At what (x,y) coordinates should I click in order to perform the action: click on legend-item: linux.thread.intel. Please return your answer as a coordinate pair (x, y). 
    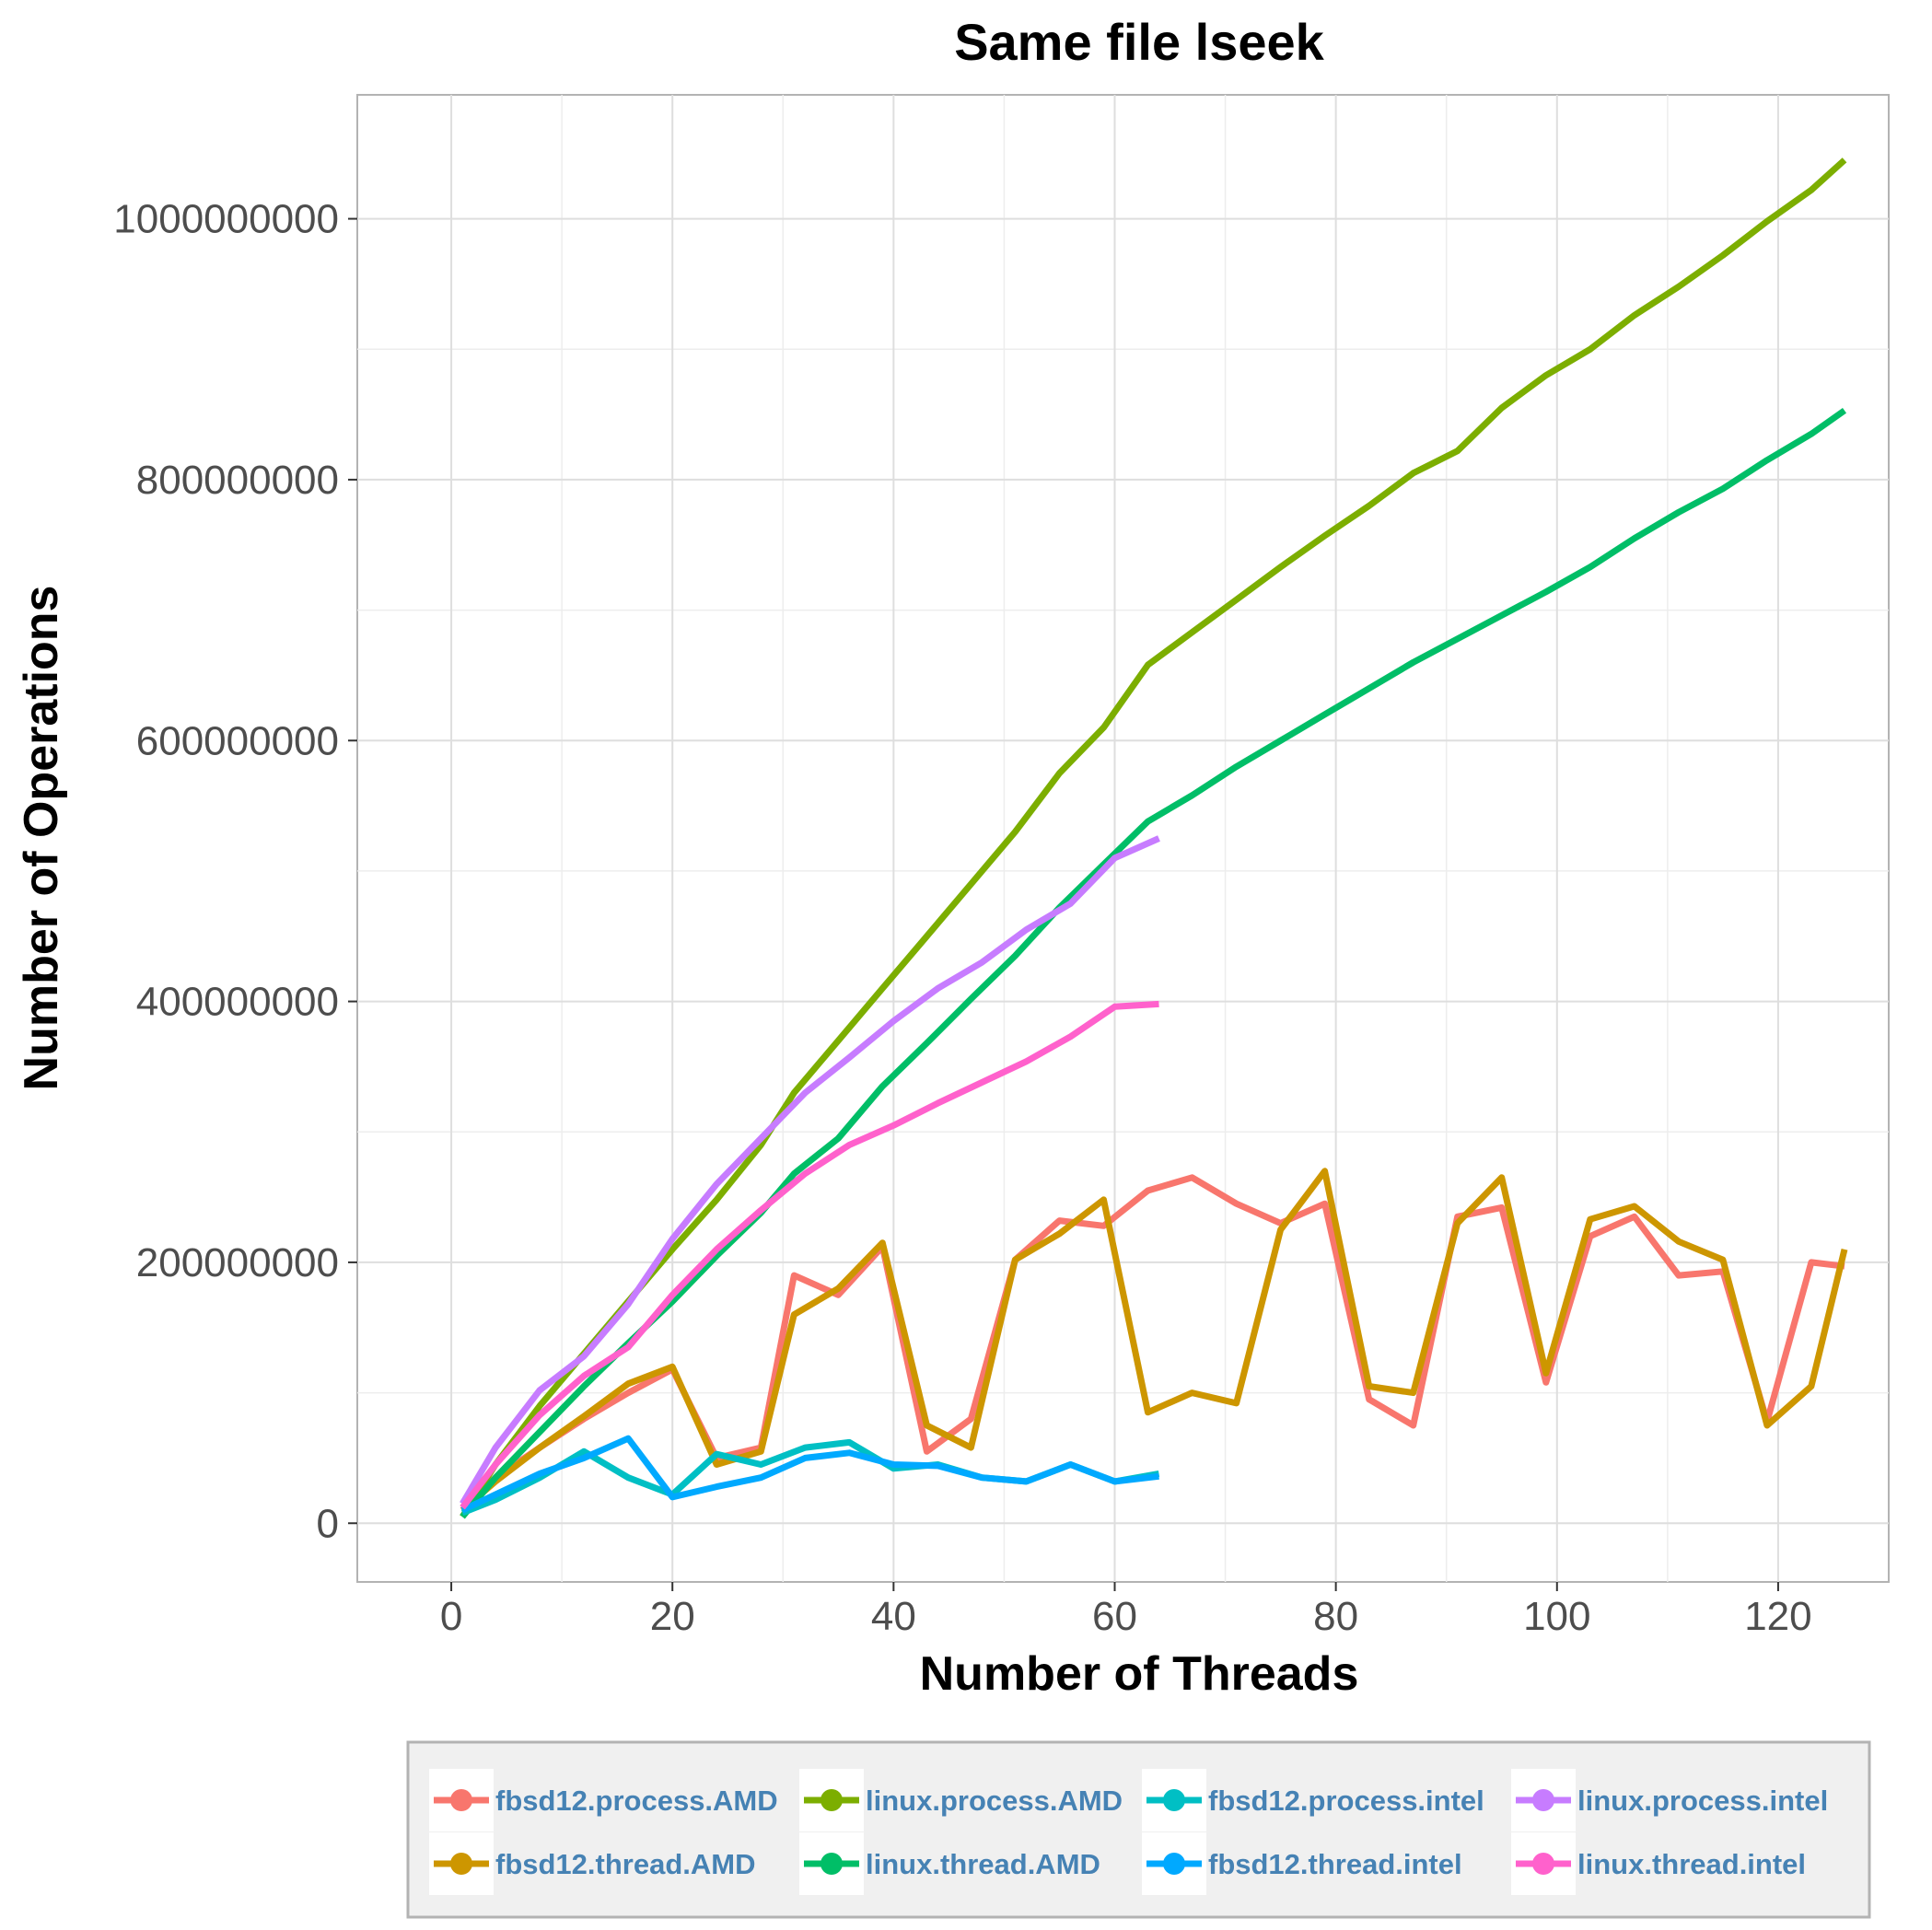
    Looking at the image, I should click on (1658, 1863).